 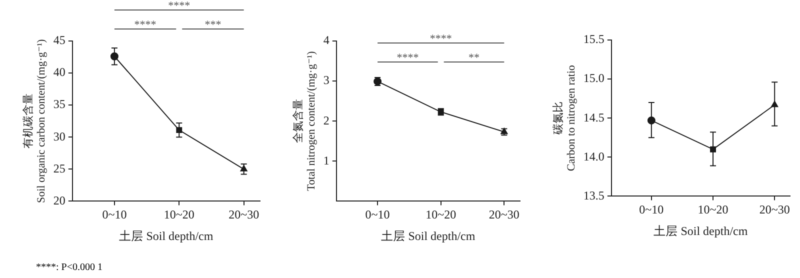 I want to click on text: ****: P<0.000 1, so click(x=69, y=267).